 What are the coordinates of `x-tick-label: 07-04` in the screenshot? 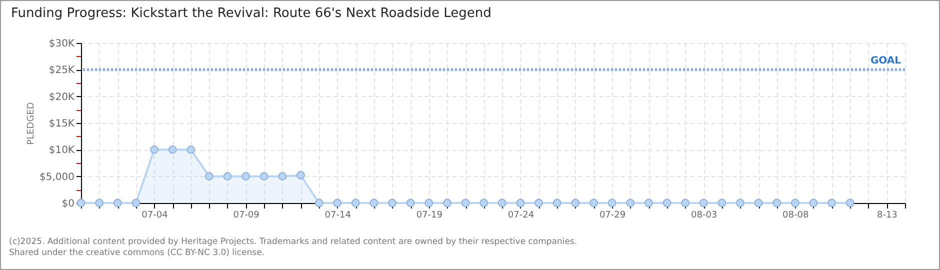 It's located at (155, 215).